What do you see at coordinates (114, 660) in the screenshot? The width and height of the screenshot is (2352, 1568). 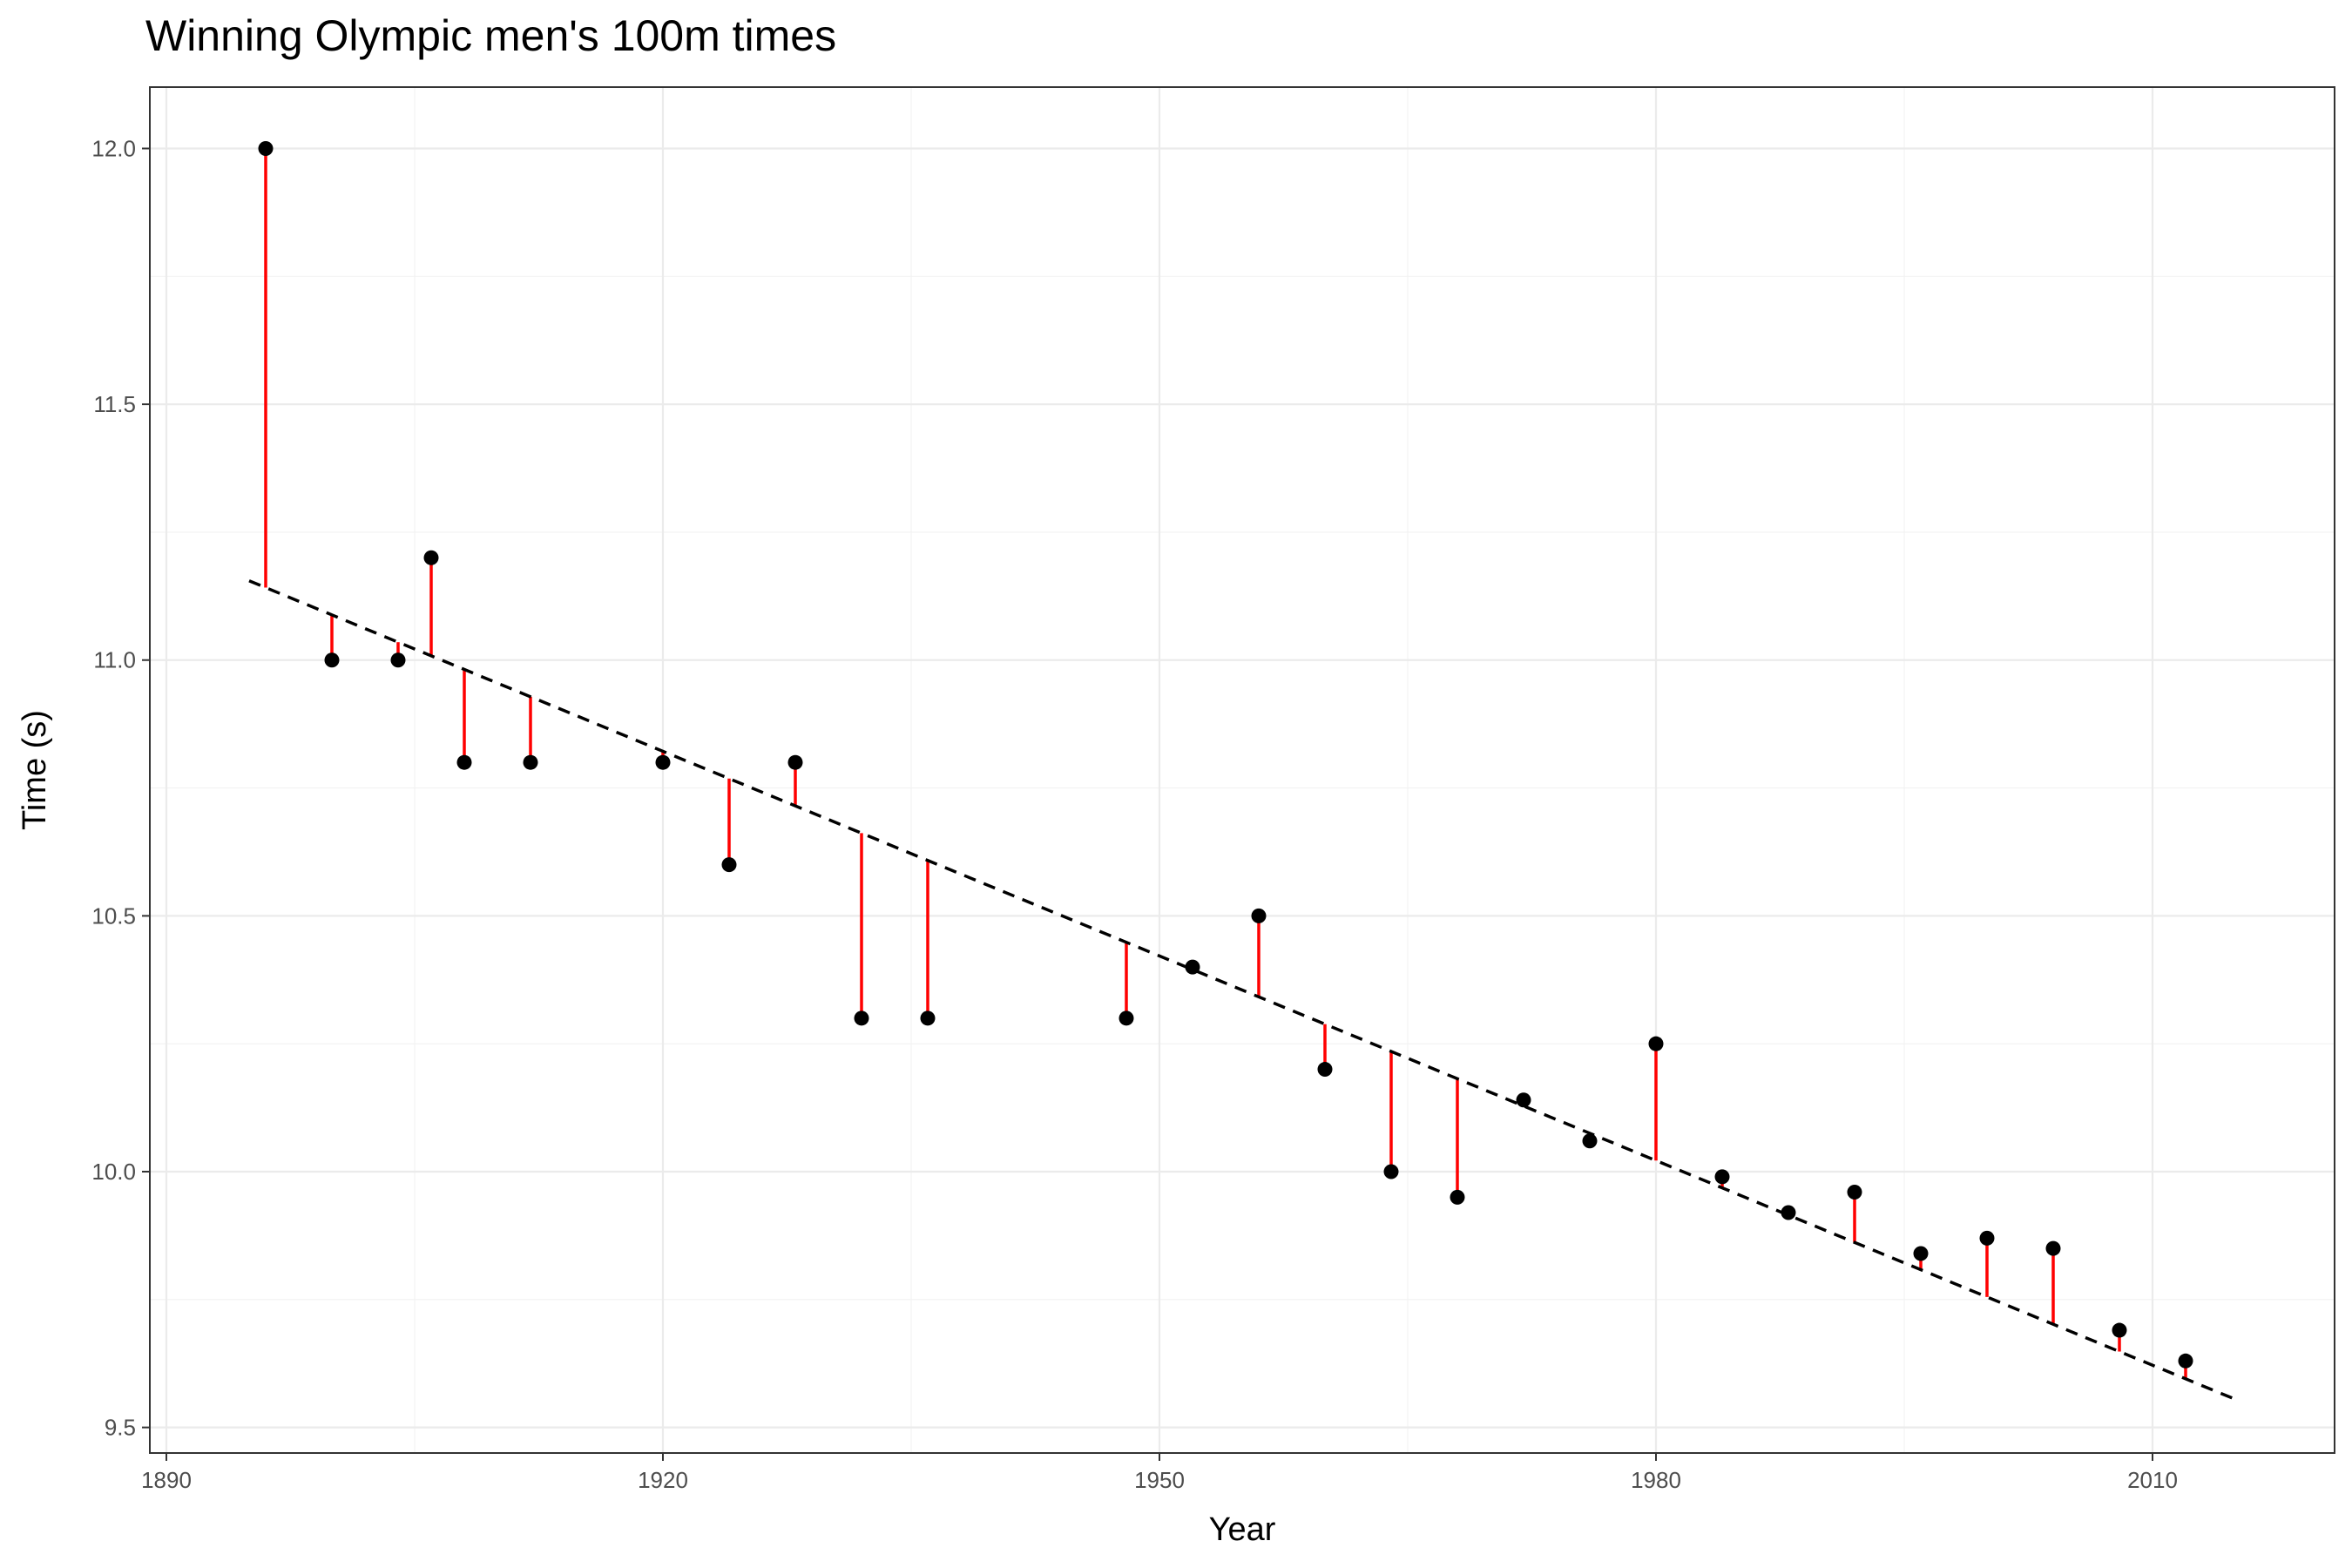 I see `y-tick-label: 11.0` at bounding box center [114, 660].